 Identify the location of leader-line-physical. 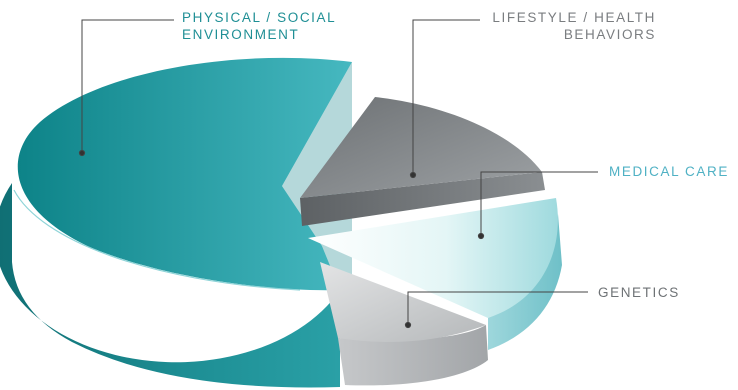
(127, 86).